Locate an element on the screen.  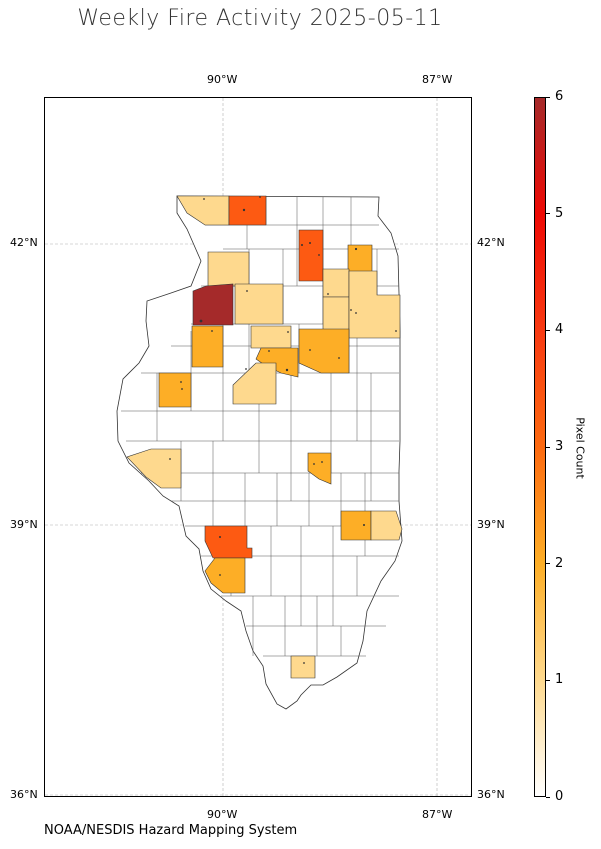
county-williamson is located at coordinates (303, 667).